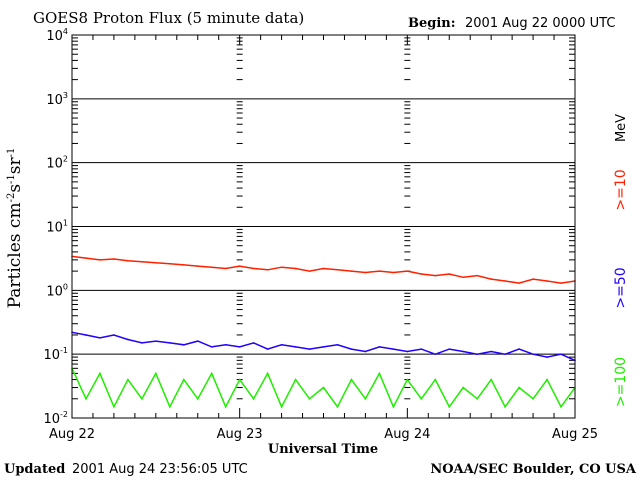  Describe the element at coordinates (621, 382) in the screenshot. I see `legend-ge100: >=100` at that location.